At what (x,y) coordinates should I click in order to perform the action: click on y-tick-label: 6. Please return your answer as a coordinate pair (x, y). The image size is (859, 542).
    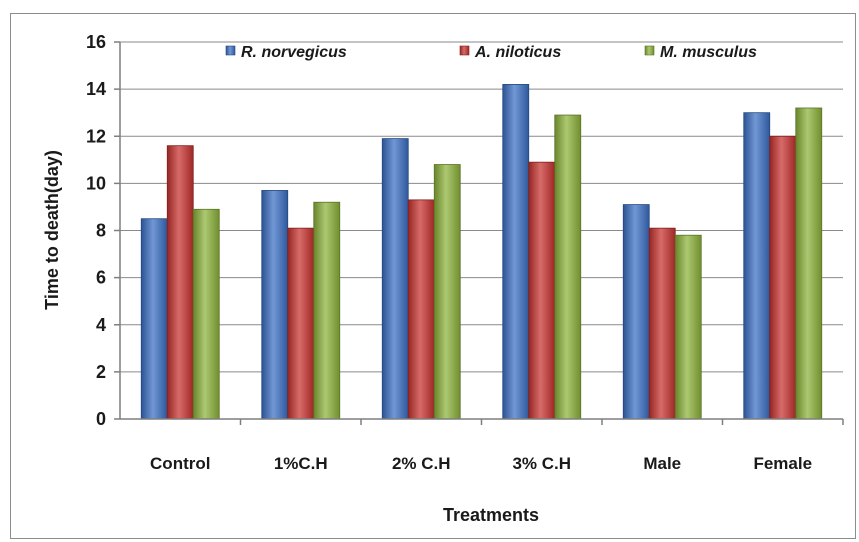
    Looking at the image, I should click on (101, 278).